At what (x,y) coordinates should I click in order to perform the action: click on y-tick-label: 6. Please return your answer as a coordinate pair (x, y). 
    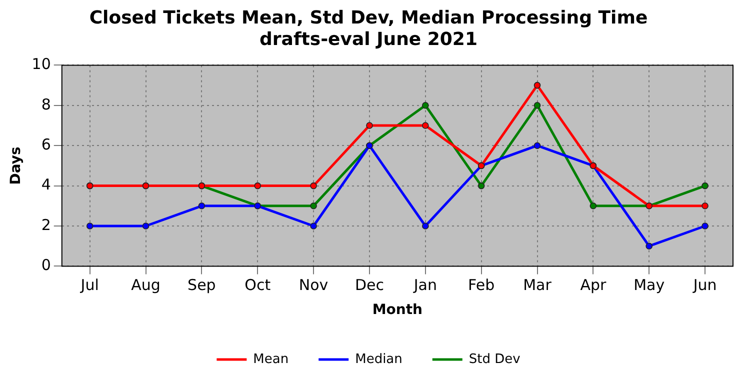
    Looking at the image, I should click on (46, 144).